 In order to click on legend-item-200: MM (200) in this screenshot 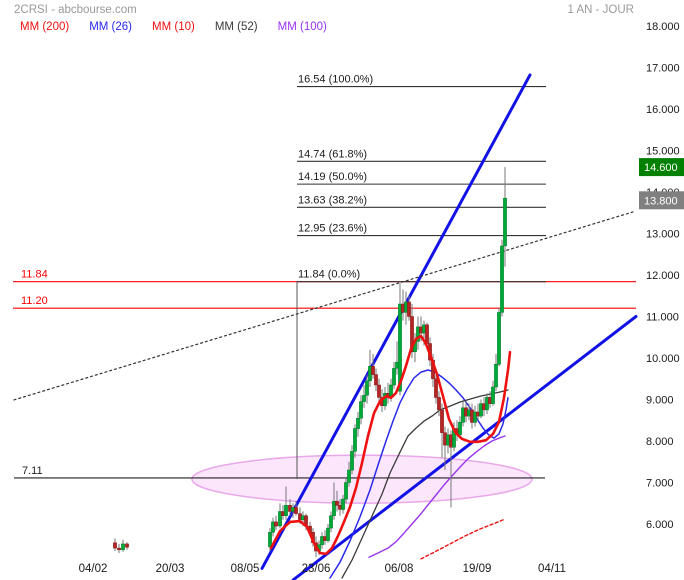, I will do `click(45, 27)`.